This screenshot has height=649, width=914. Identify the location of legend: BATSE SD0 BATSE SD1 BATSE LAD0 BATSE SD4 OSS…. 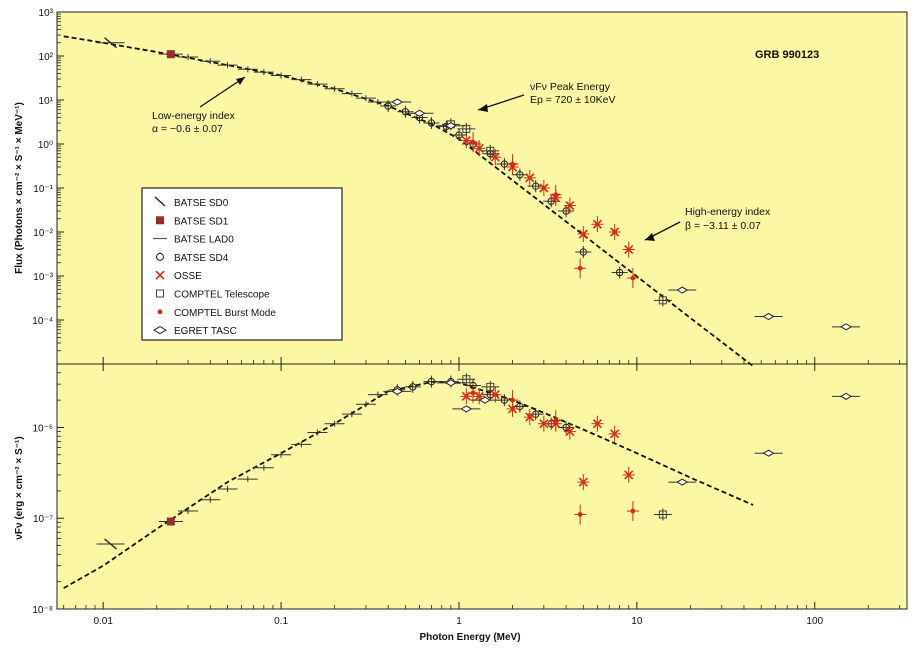
(242, 264).